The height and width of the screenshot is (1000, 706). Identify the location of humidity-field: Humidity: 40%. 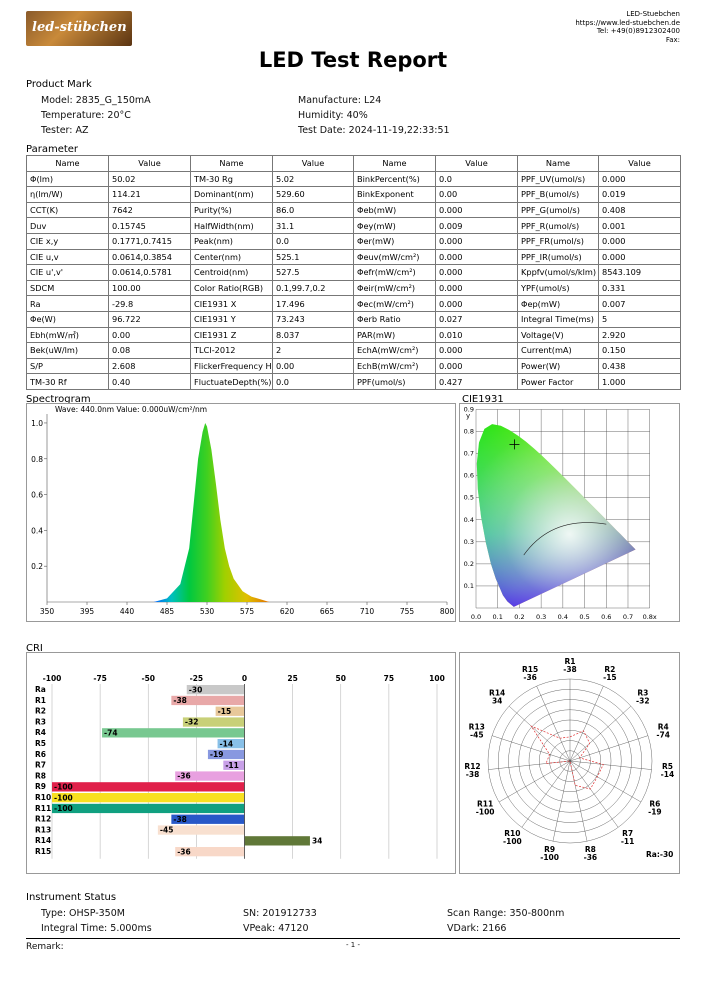
(333, 115).